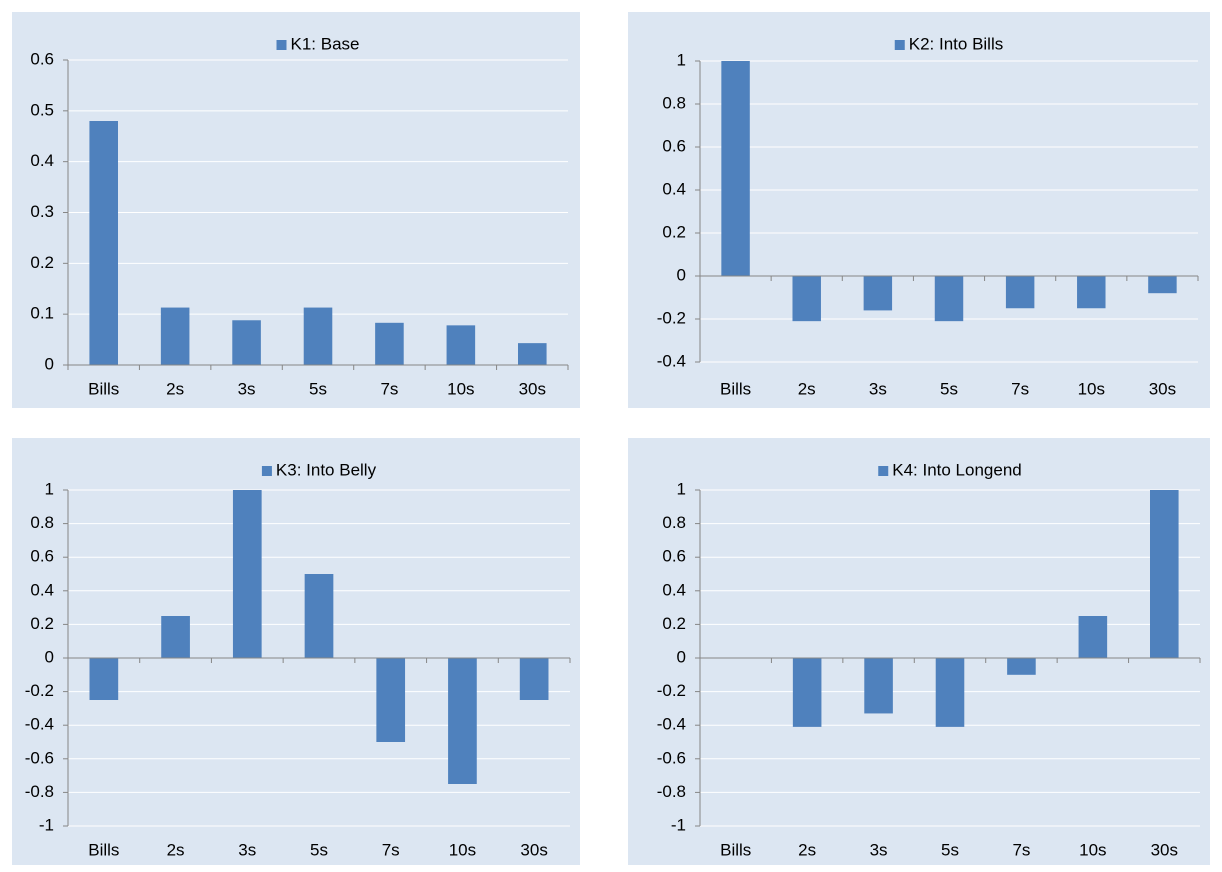  What do you see at coordinates (46, 824) in the screenshot?
I see `y-tick-label: -1` at bounding box center [46, 824].